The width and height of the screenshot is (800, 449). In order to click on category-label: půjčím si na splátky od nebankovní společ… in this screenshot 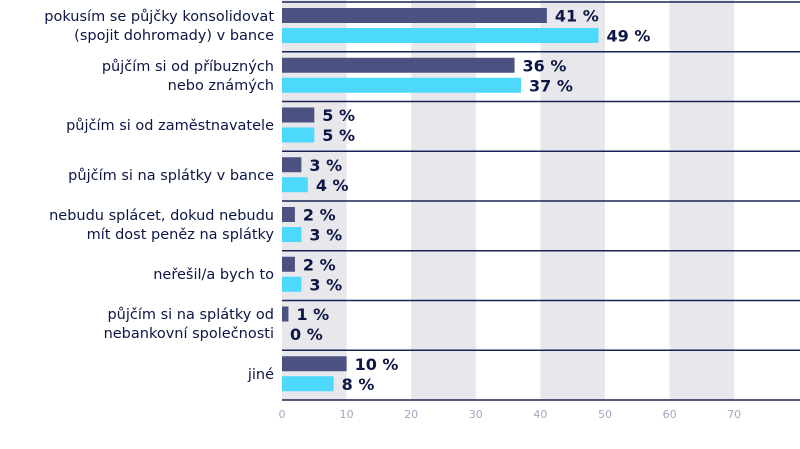, I will do `click(137, 325)`.